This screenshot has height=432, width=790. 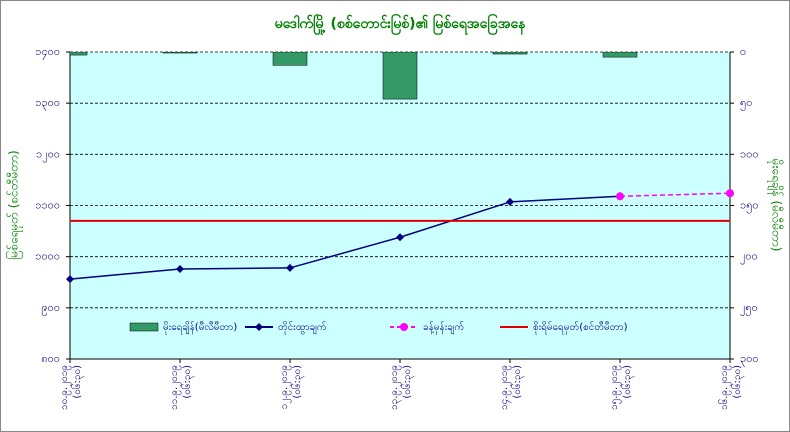 What do you see at coordinates (505, 387) in the screenshot?
I see `x-tick-label: ၁၄.၉.၂၀၁၉` at bounding box center [505, 387].